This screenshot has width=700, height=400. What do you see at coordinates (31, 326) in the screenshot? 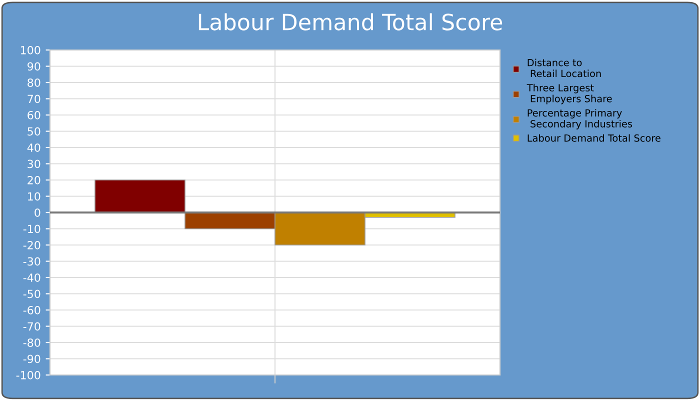
I see `y-tick-label: -70` at bounding box center [31, 326].